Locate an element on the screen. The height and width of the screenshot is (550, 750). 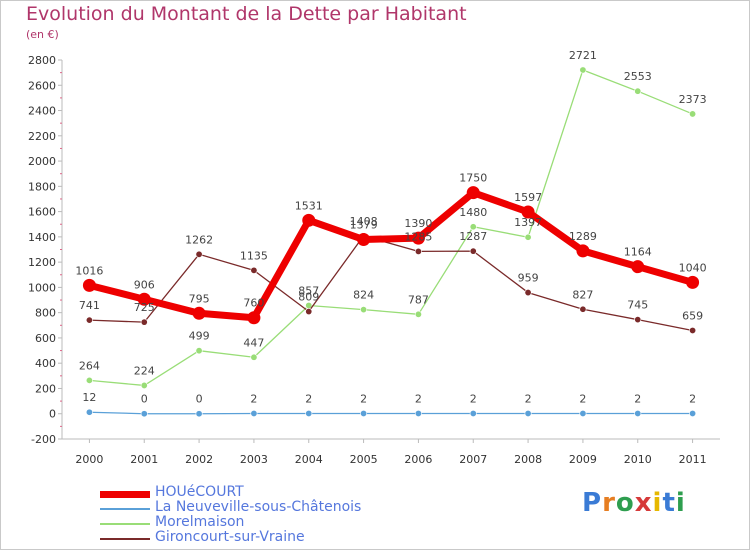
data-label: 1135 is located at coordinates (254, 255).